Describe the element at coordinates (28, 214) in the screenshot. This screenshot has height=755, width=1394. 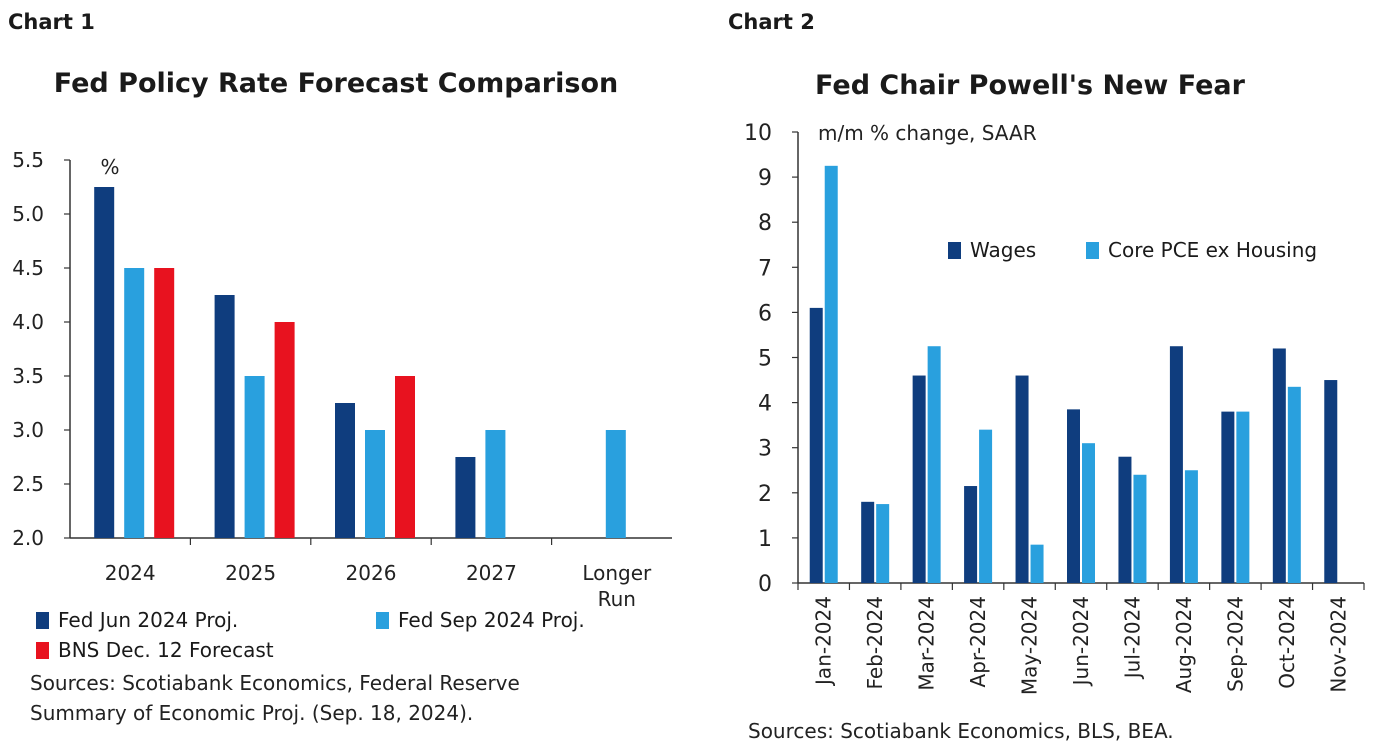
I see `y-tick-label: 5.0` at that location.